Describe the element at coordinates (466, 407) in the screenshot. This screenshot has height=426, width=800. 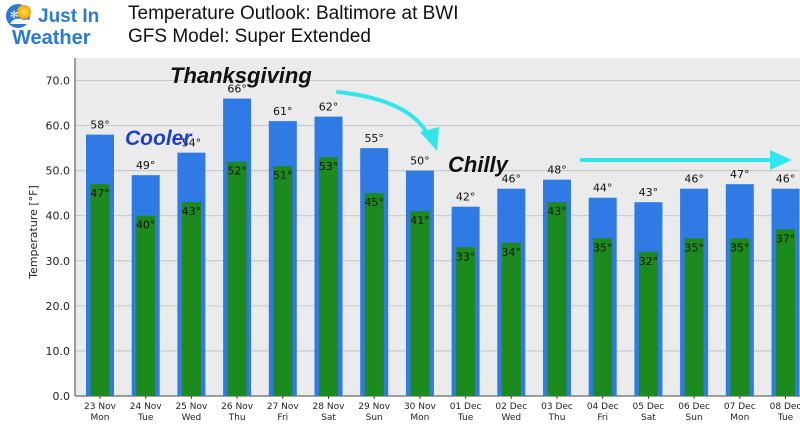
I see `x-tick-date: 01 Dec` at that location.